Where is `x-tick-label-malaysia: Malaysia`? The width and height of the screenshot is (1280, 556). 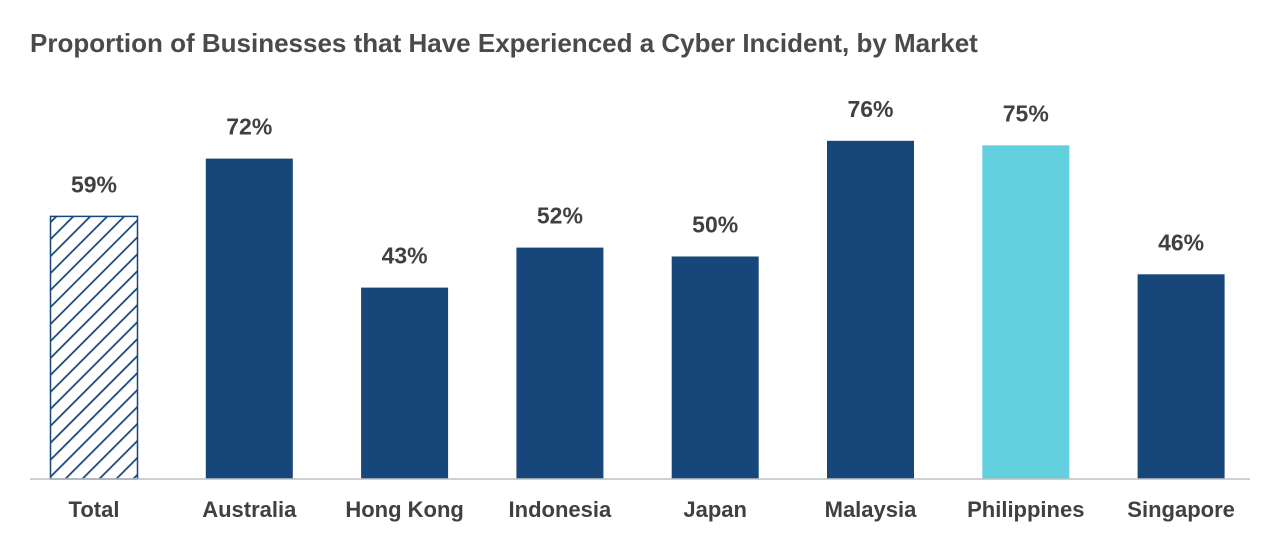 x-tick-label-malaysia: Malaysia is located at coordinates (871, 509).